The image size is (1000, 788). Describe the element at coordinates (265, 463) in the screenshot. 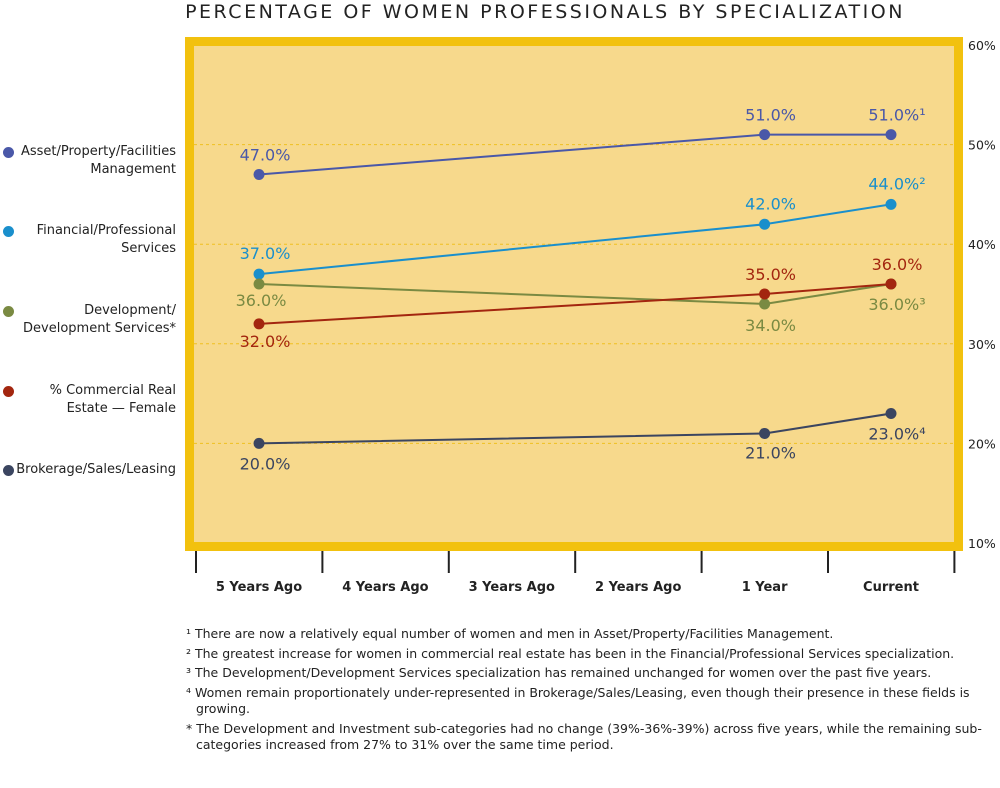

I see `data-label: 20.0%` at that location.